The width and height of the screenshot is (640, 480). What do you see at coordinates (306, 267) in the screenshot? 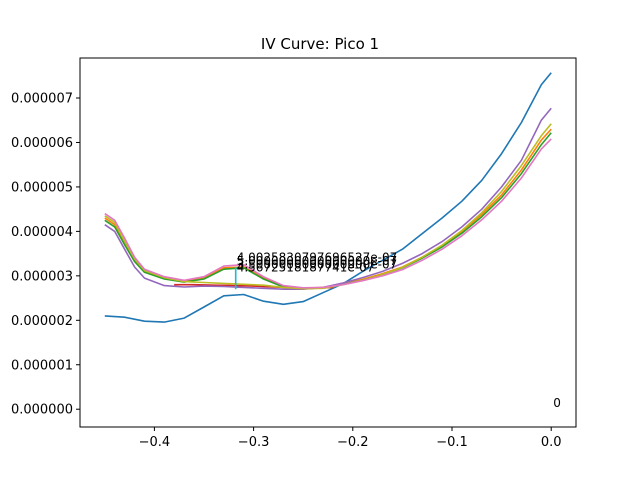
I see `annotation-label: 4.5672518187741e-07` at bounding box center [306, 267].